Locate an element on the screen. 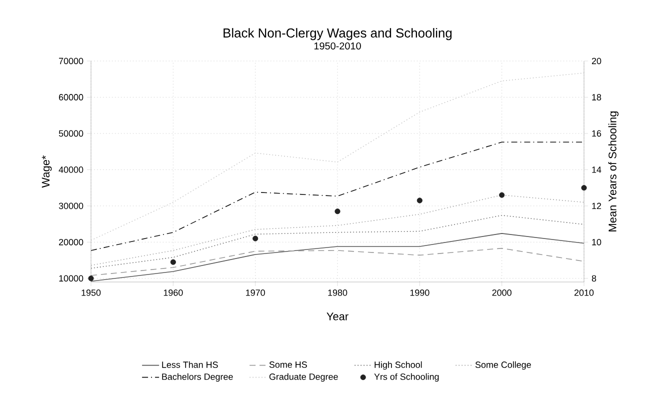  y2-tick-label: 8 is located at coordinates (594, 278).